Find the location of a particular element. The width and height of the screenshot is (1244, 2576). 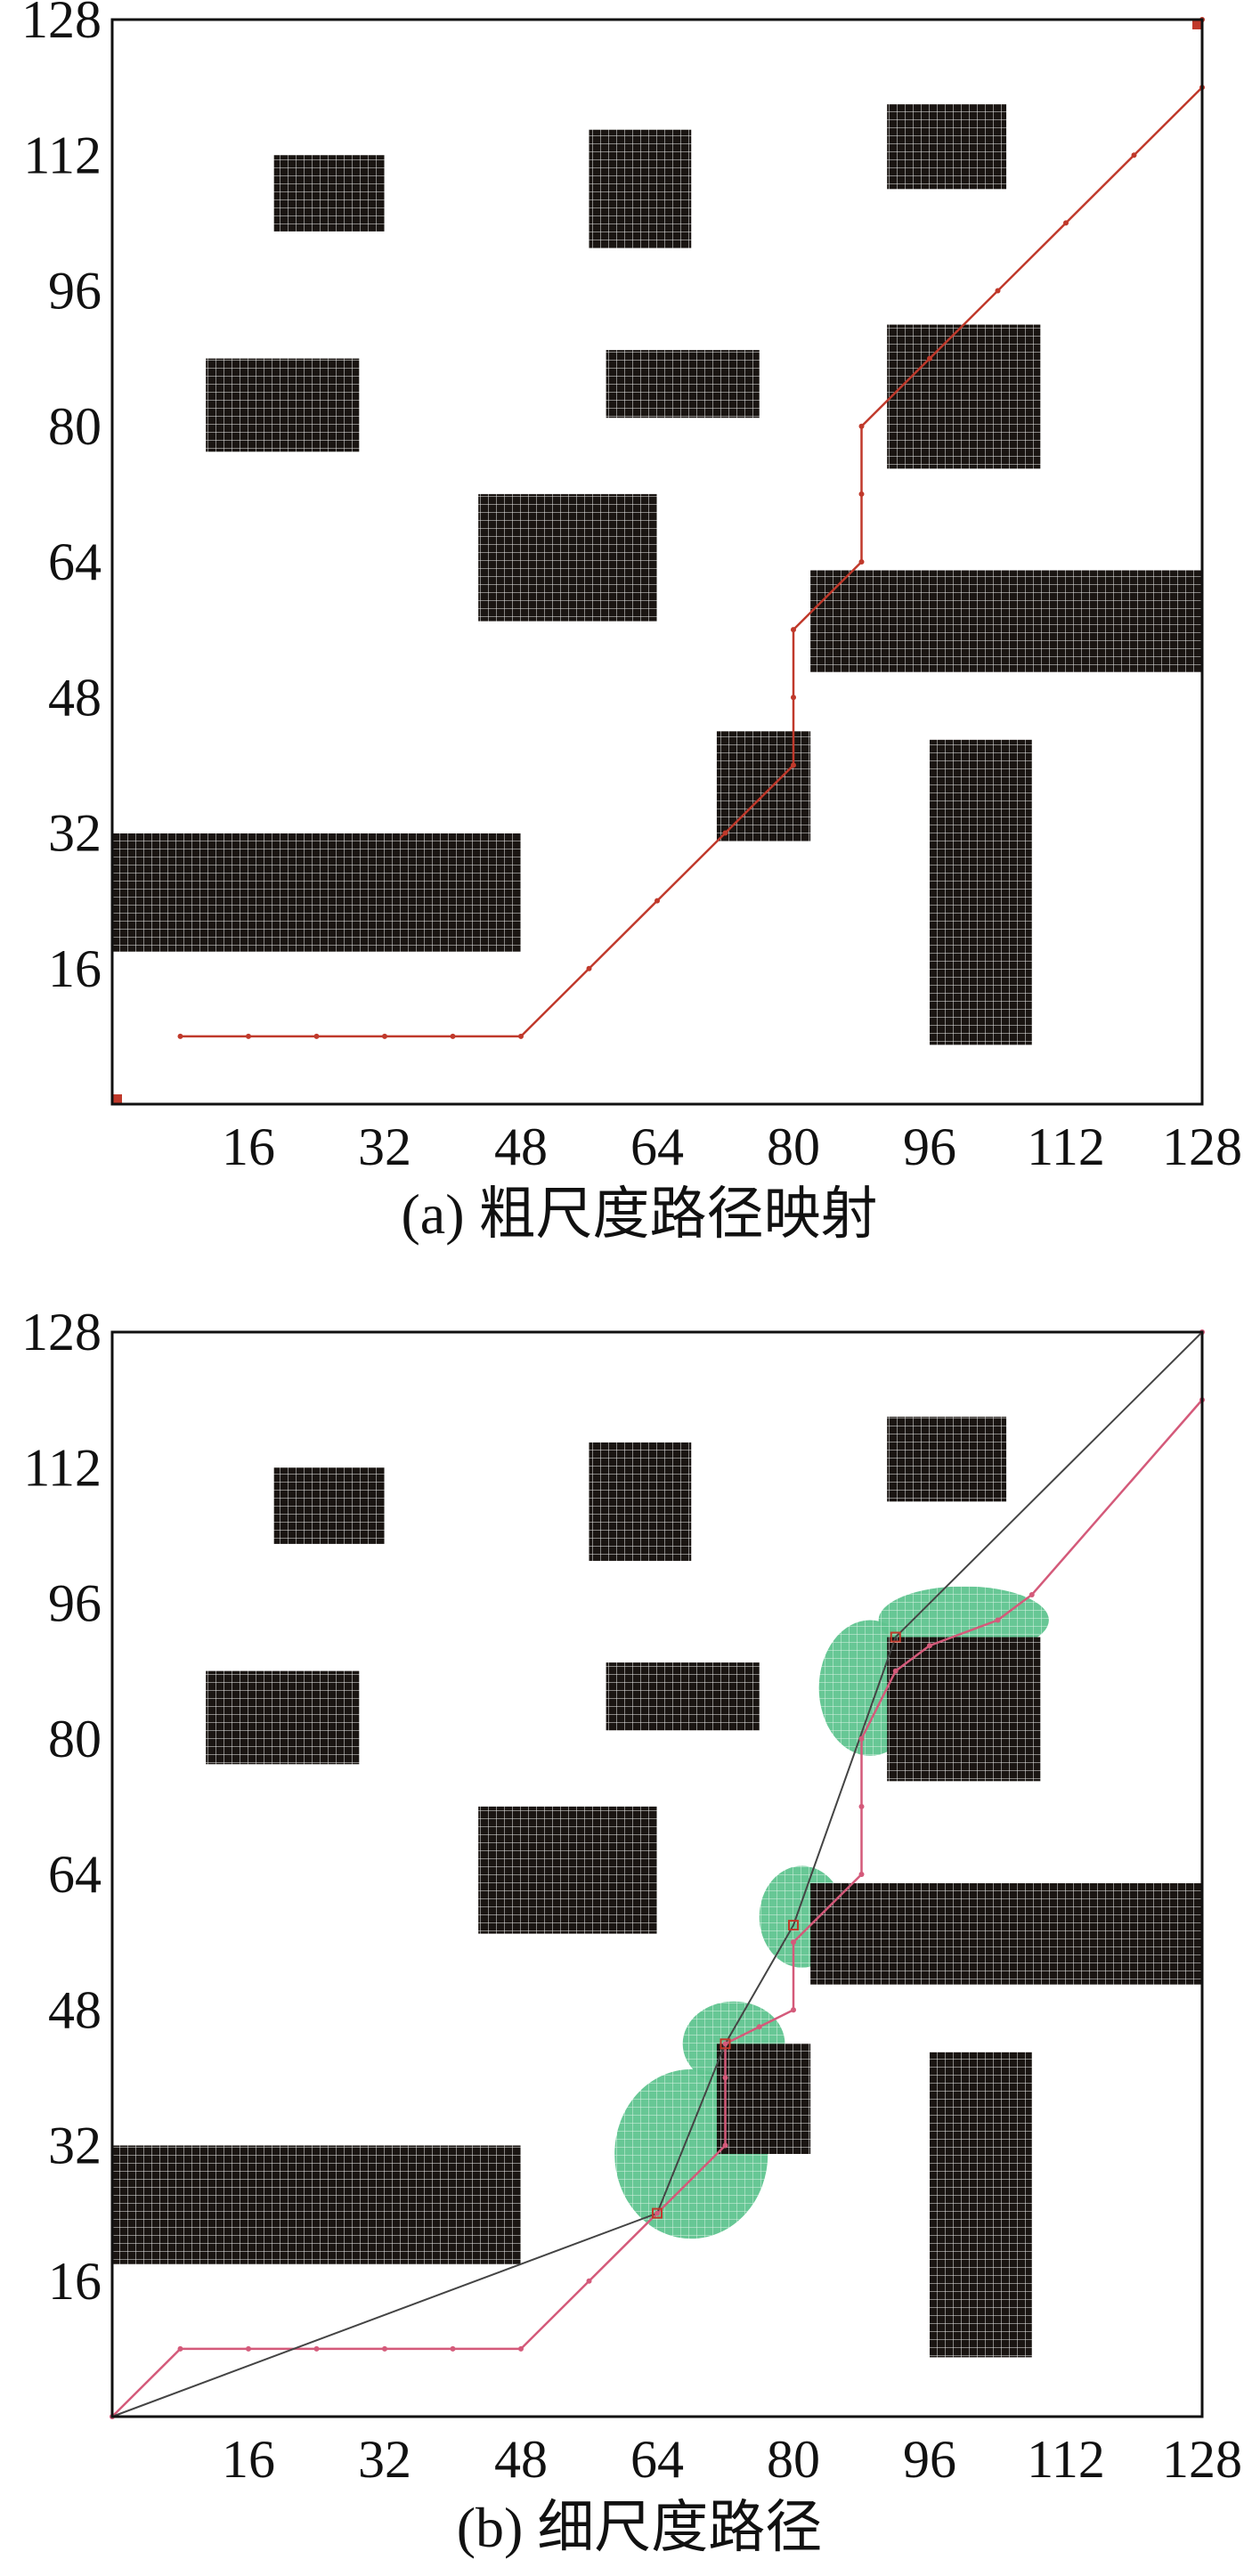

x-tick-label: 48 is located at coordinates (521, 2459).